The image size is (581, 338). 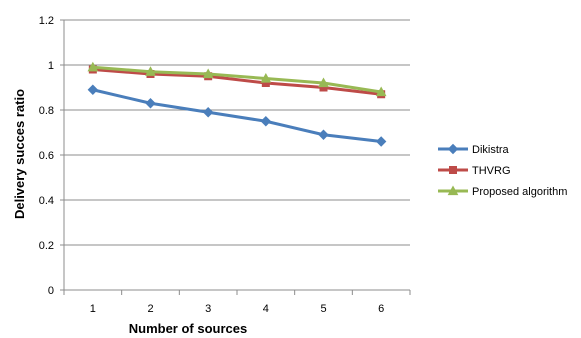 I want to click on x-tick-label: 5, so click(x=323, y=309).